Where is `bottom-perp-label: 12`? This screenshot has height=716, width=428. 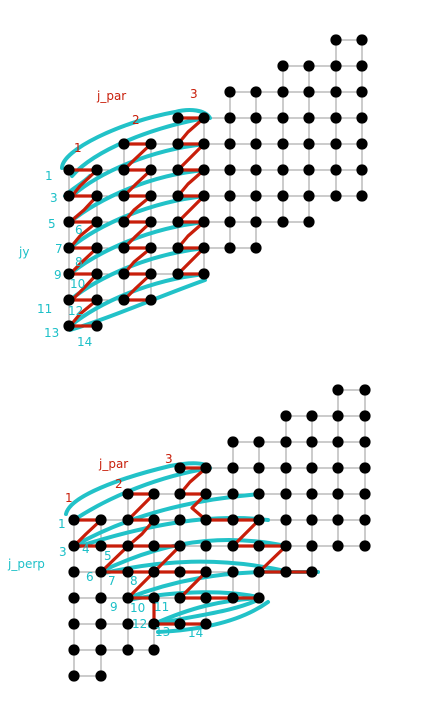 bottom-perp-label: 12 is located at coordinates (139, 624).